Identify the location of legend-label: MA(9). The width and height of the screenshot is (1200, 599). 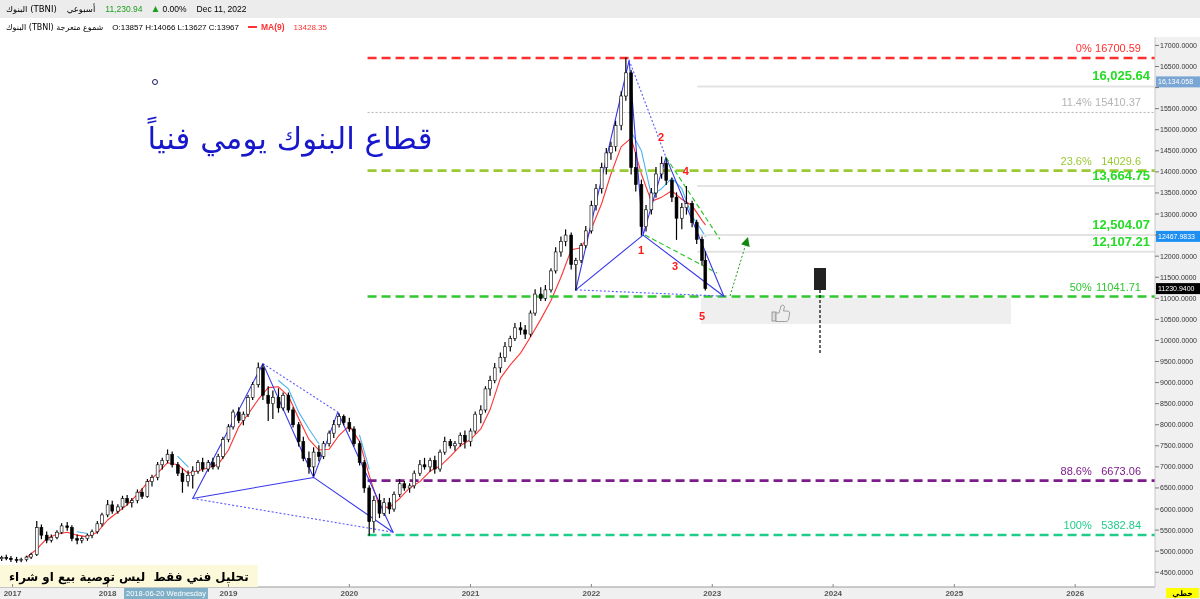
(273, 27).